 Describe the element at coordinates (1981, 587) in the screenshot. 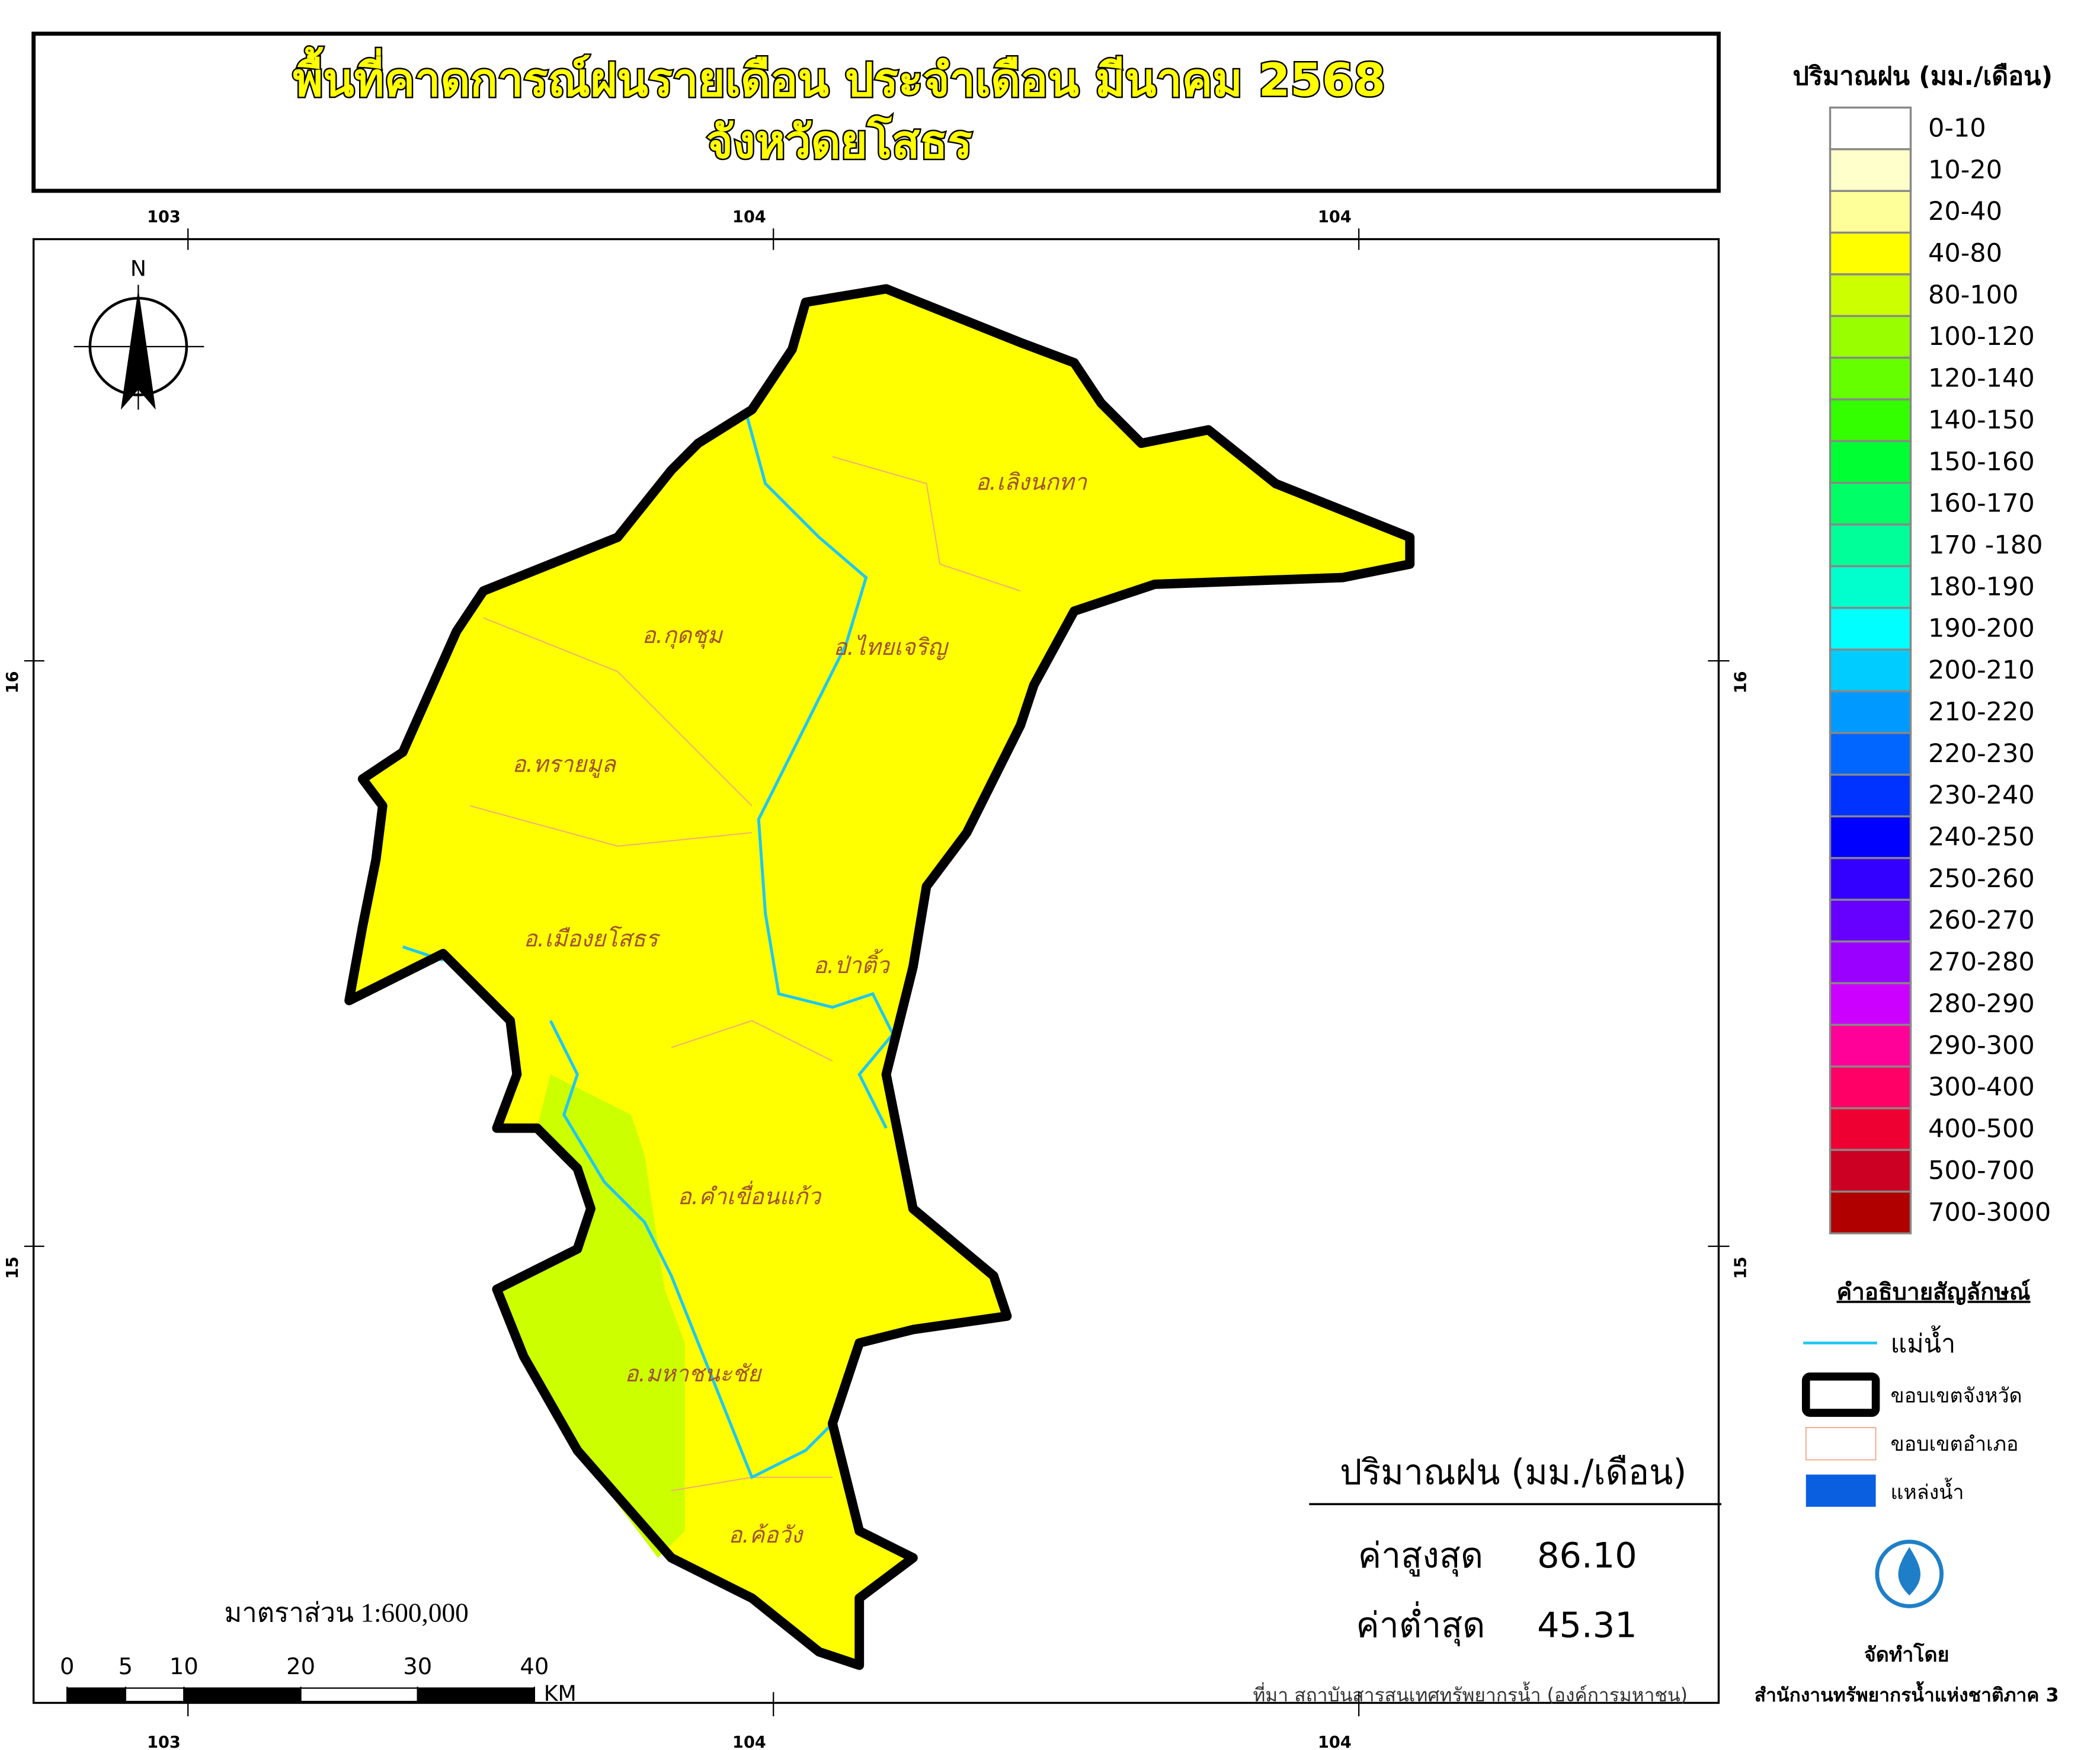

I see `legend-label: 180-190` at that location.